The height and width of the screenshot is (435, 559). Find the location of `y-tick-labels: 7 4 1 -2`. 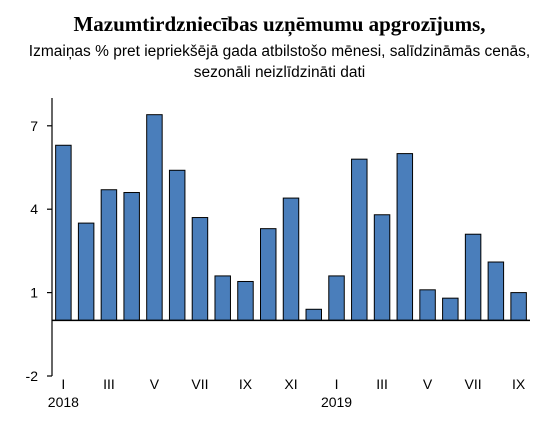

y-tick-labels: 7 4 1 -2 is located at coordinates (32, 251).